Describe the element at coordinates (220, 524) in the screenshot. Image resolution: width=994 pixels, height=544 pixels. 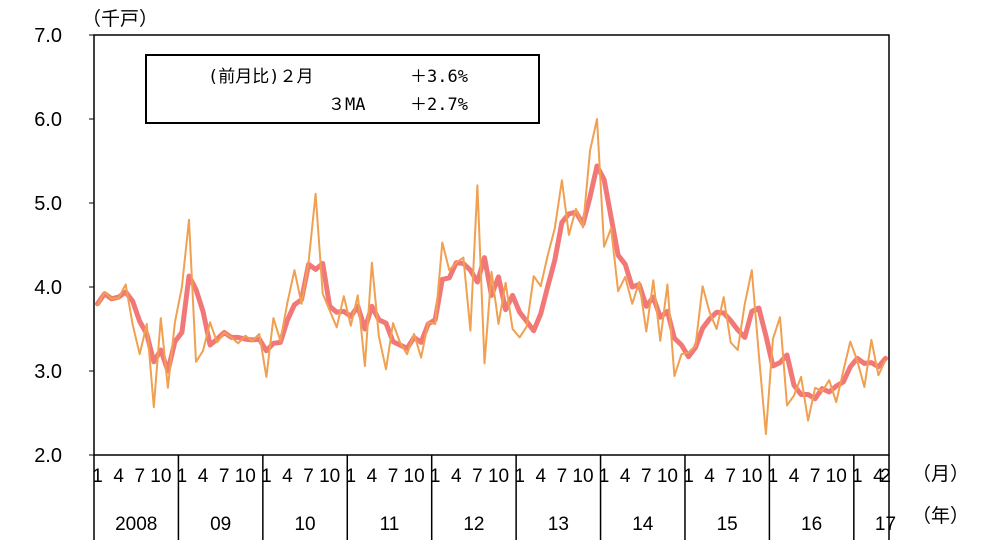
I see `x-tick-label-year: 09` at that location.